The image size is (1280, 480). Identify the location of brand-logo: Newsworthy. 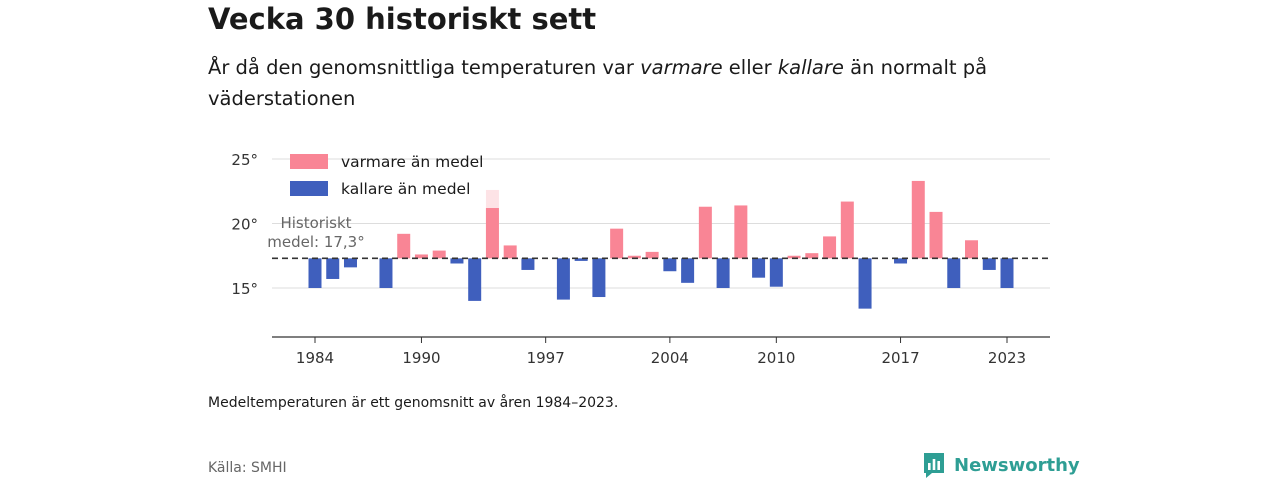
(1001, 465).